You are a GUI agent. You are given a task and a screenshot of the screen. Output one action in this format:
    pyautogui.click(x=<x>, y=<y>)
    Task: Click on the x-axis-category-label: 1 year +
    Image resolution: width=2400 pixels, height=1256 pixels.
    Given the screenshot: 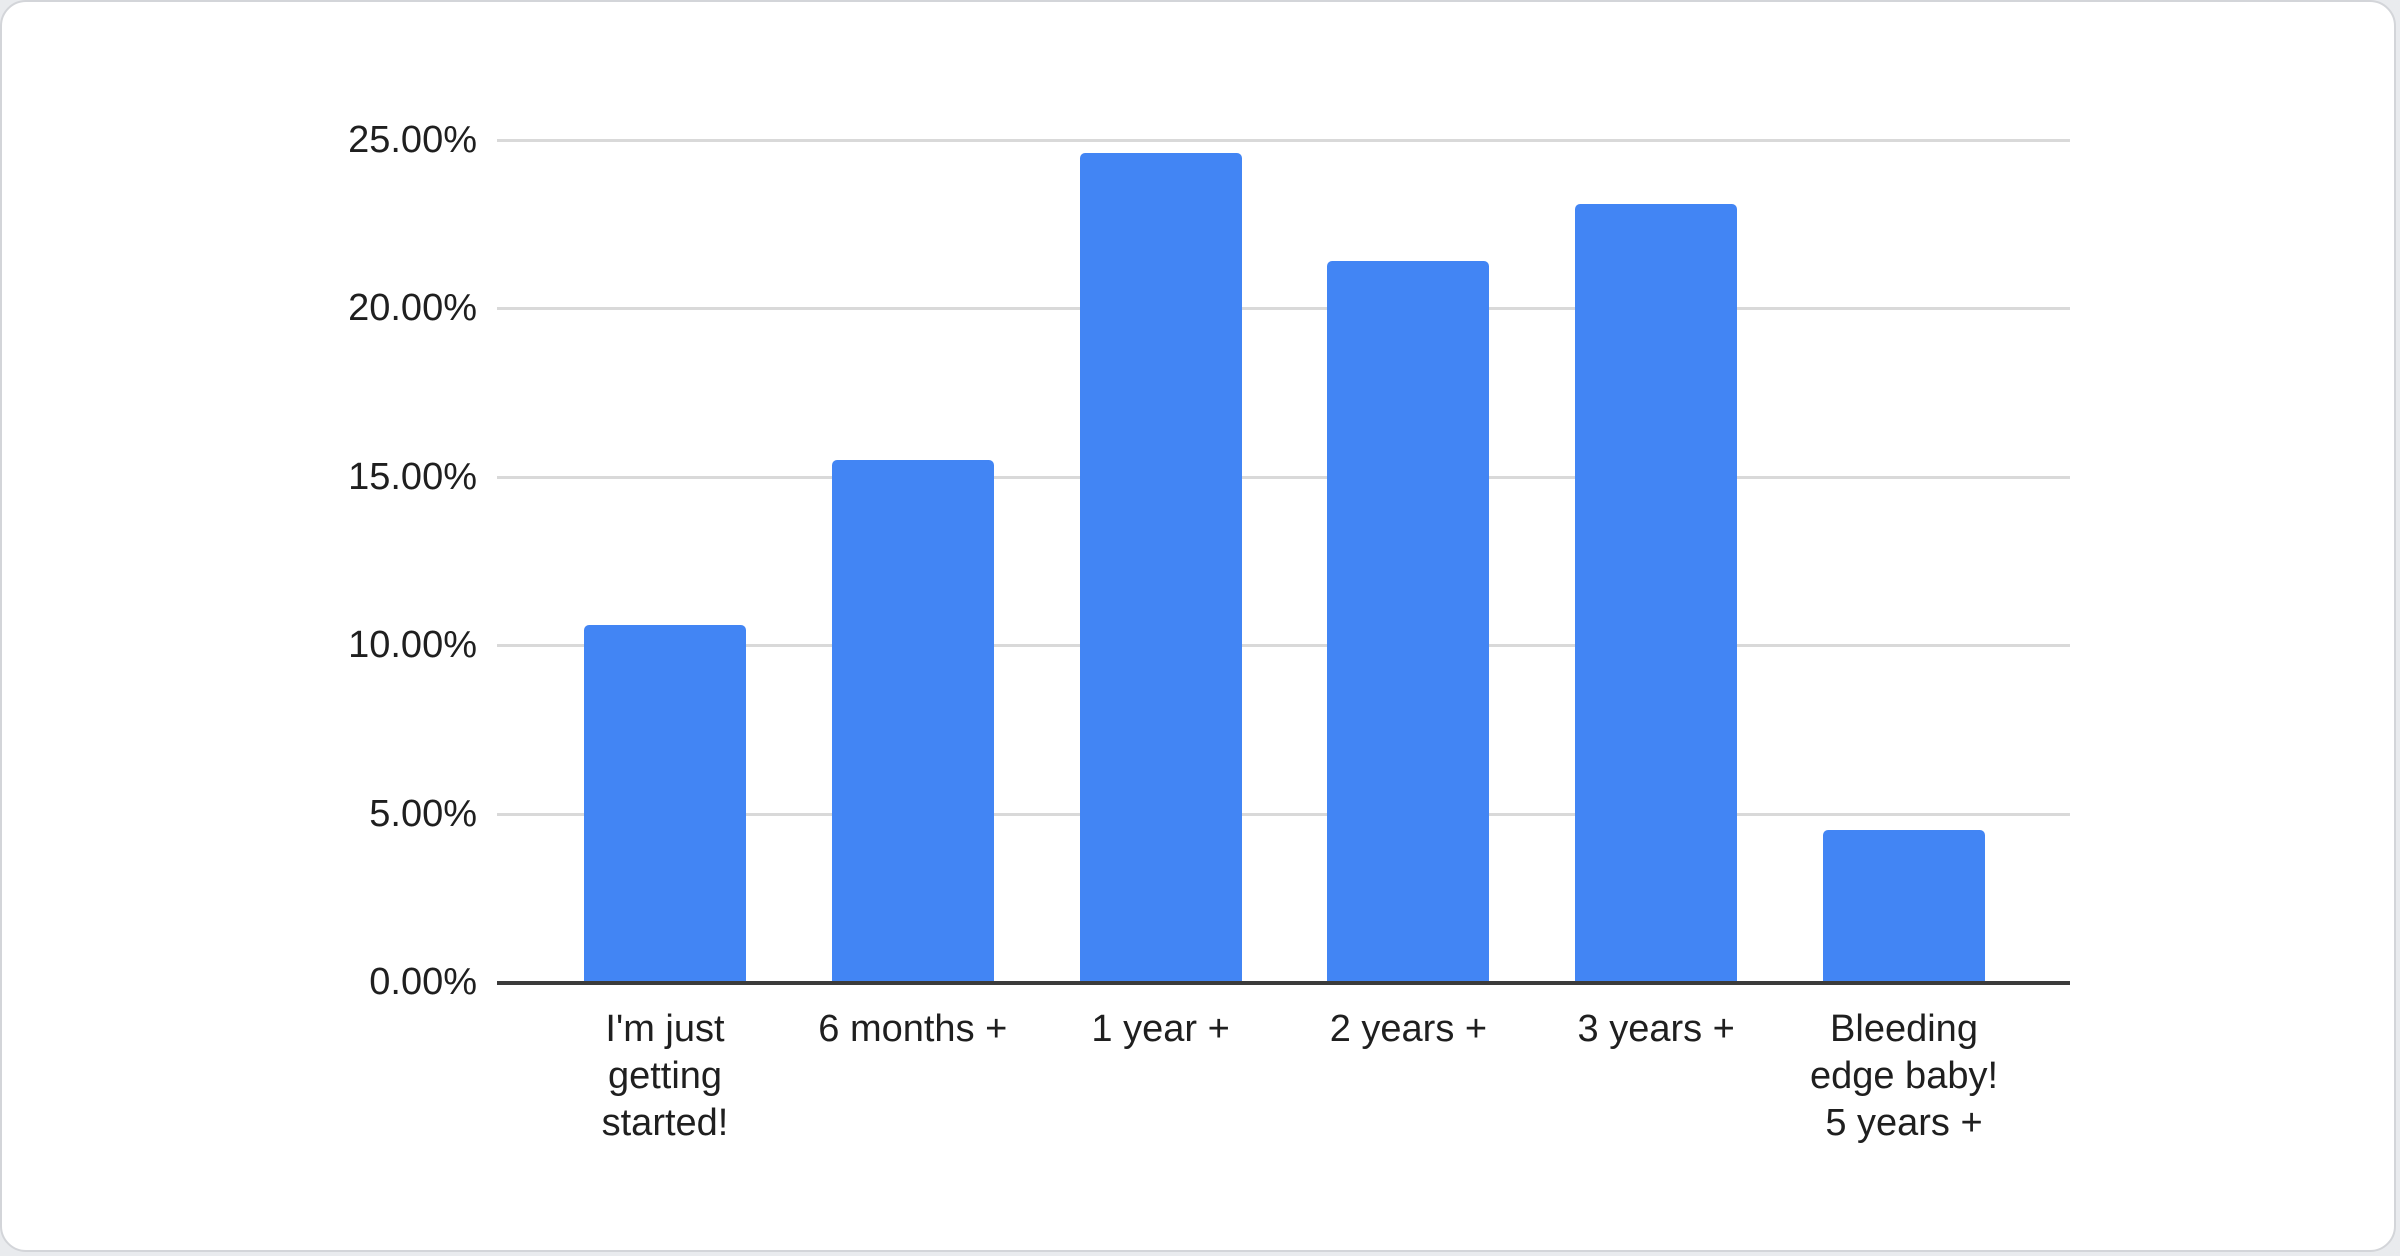 What is the action you would take?
    pyautogui.click(x=1160, y=1029)
    